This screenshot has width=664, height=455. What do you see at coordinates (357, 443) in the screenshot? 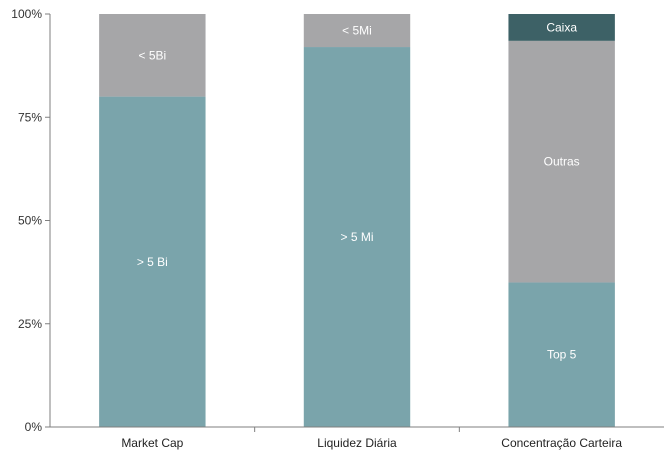
I see `x-category-label-liquidez-diaria: Liquidez Diária` at bounding box center [357, 443].